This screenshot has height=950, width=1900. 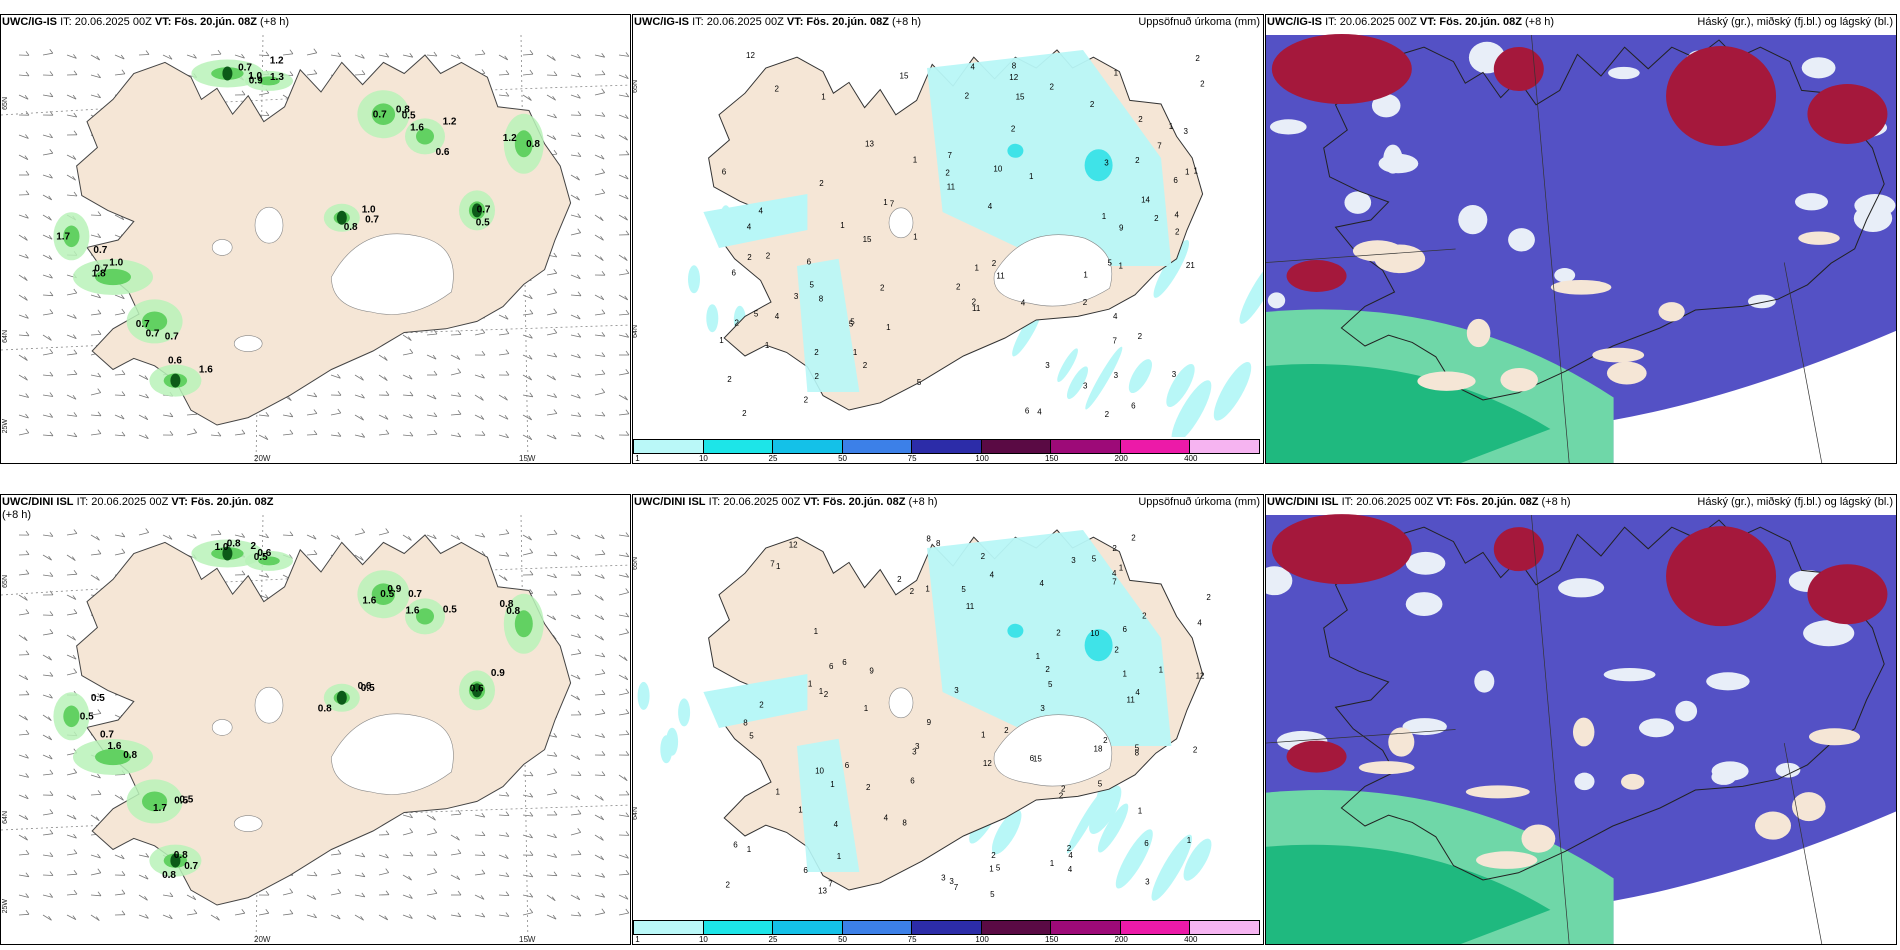 What do you see at coordinates (1316, 756) in the screenshot?
I see `high-cloud-area` at bounding box center [1316, 756].